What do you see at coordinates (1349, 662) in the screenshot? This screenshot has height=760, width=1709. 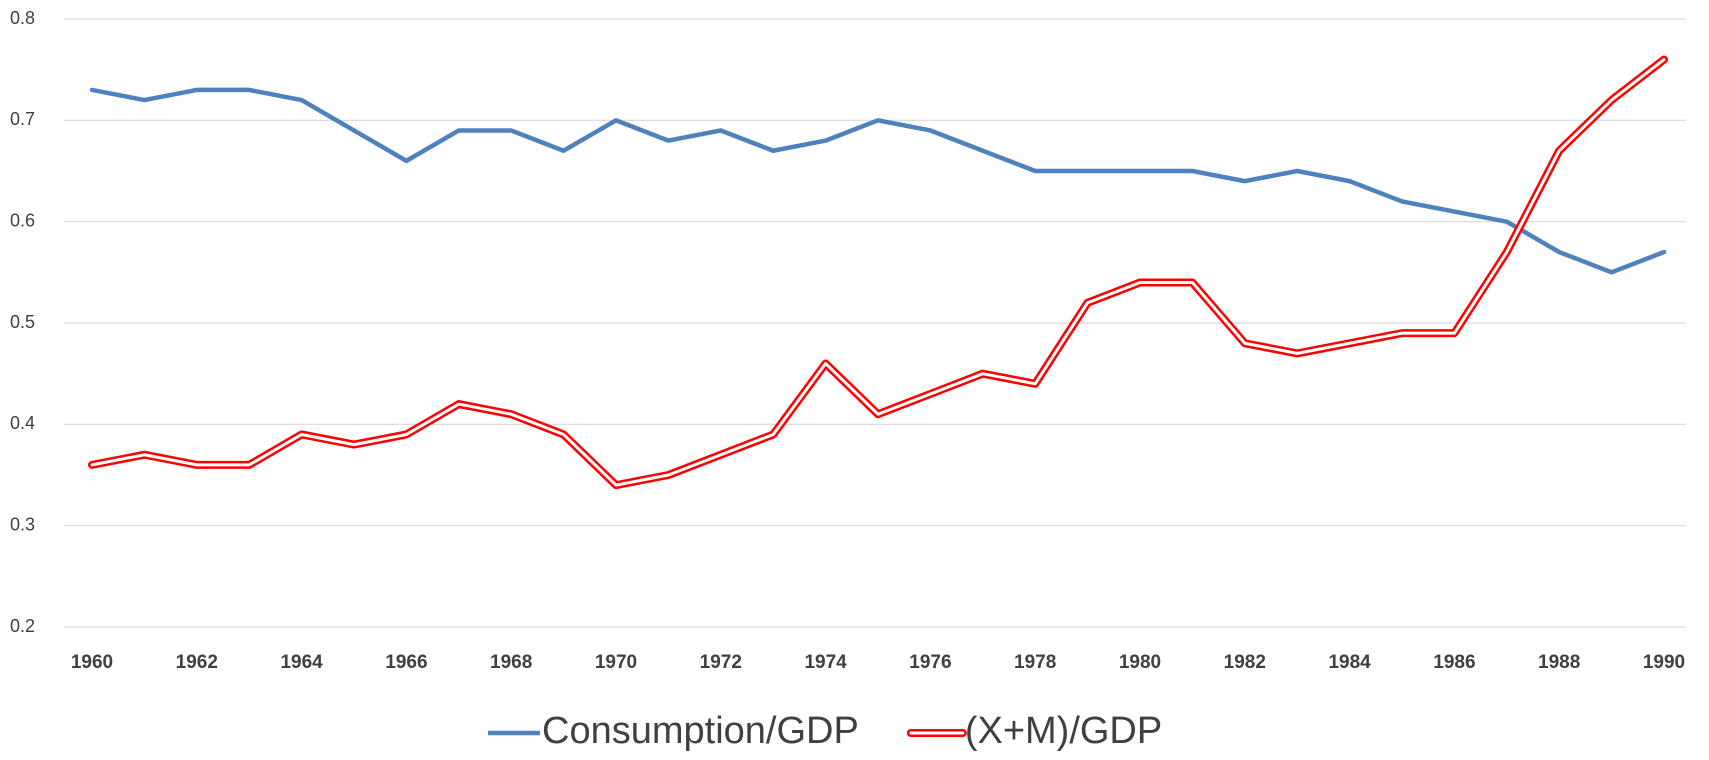 I see `x-tick-label: 1984` at bounding box center [1349, 662].